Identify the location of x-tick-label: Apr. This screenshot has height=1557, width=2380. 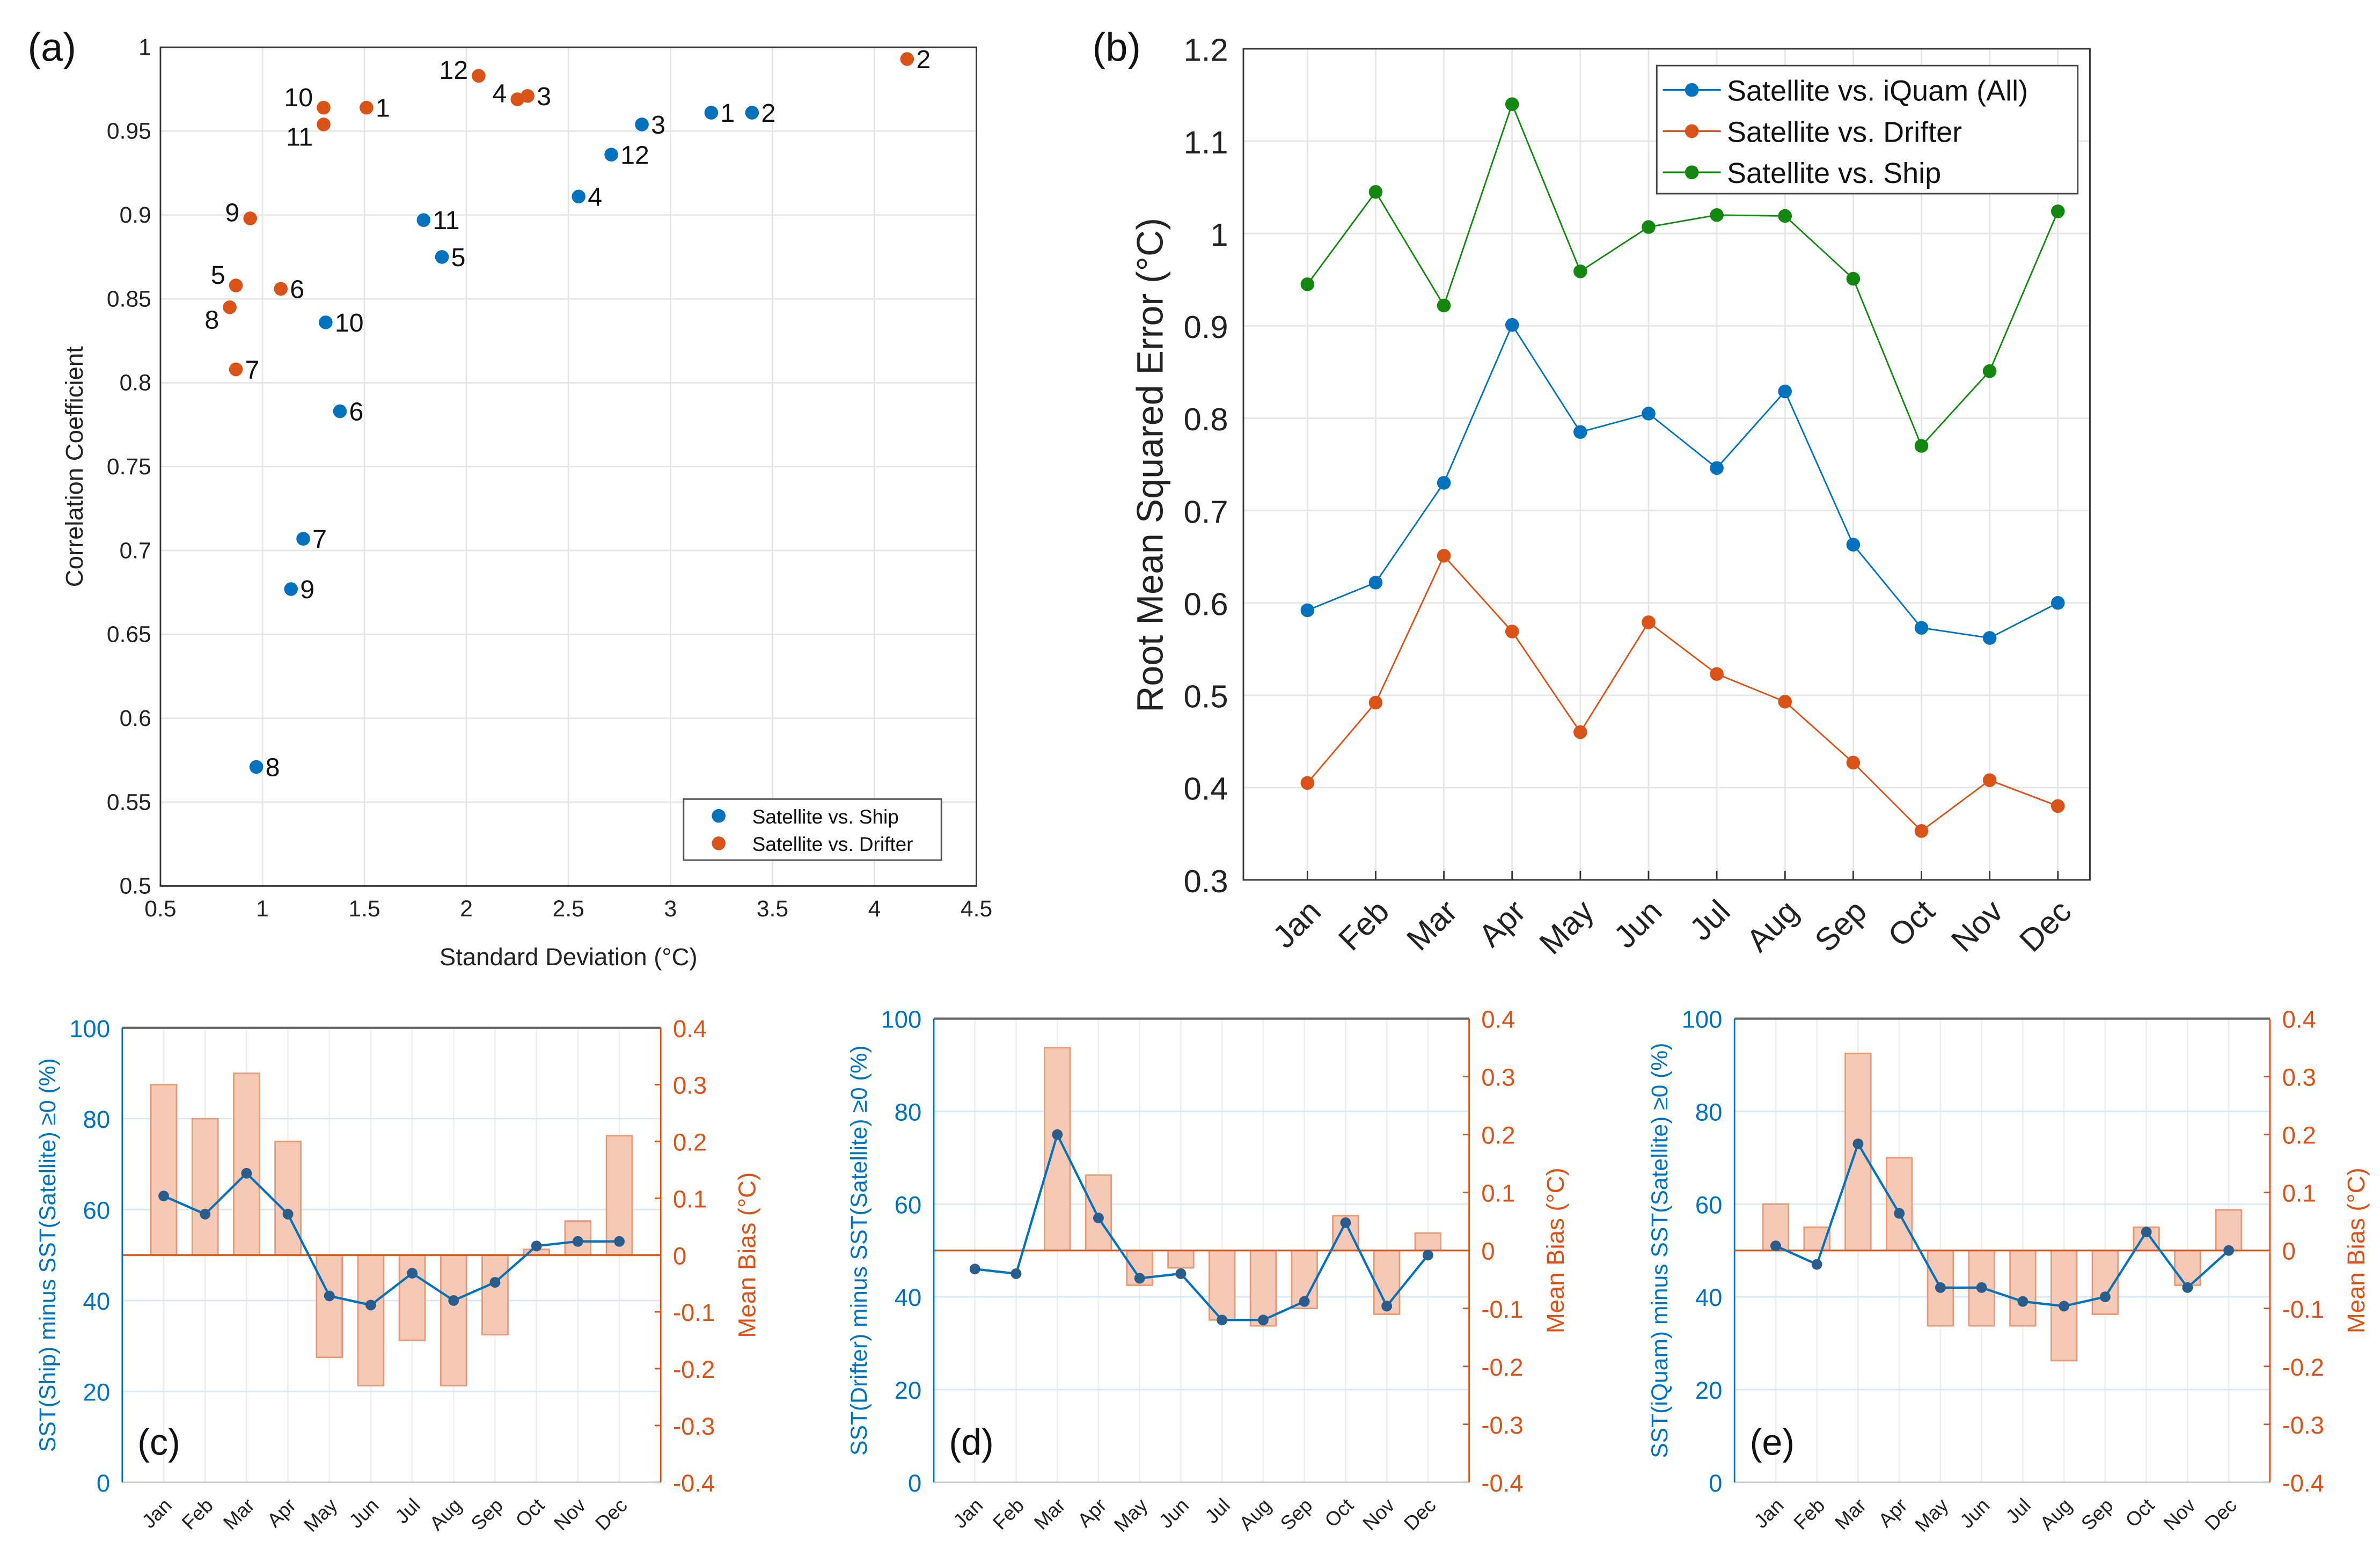
(1501, 923).